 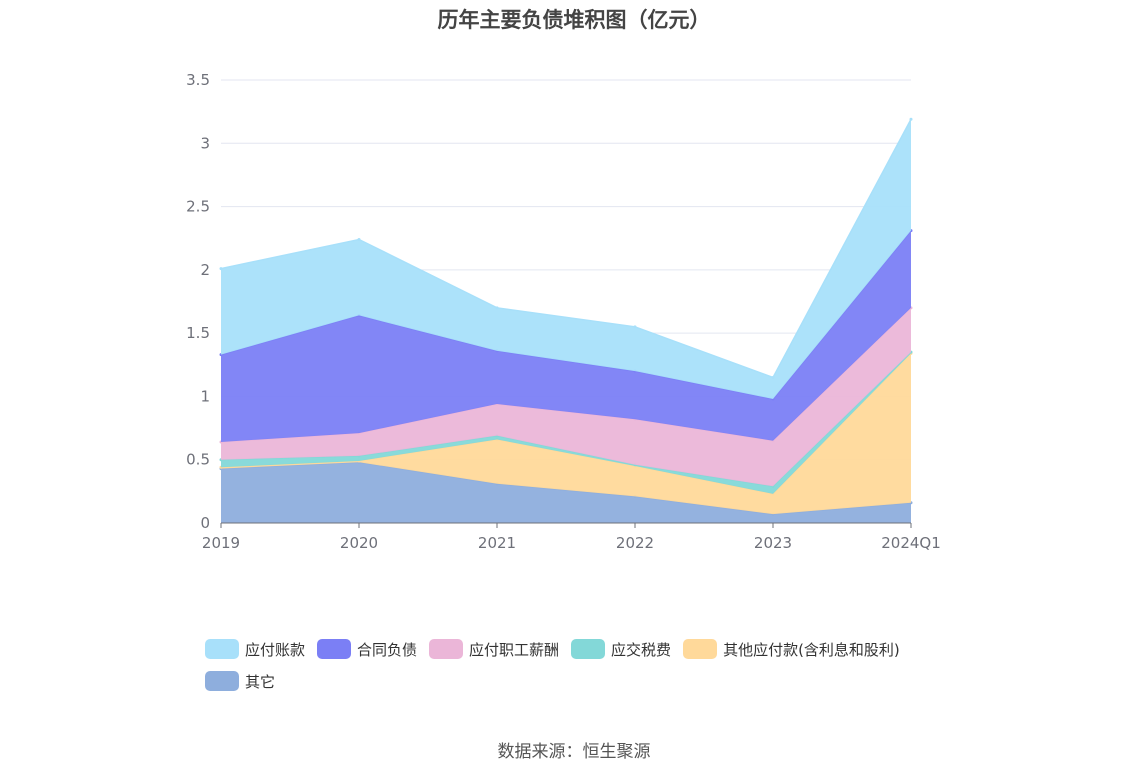 I want to click on legend-label: 应交税费, so click(x=641, y=649).